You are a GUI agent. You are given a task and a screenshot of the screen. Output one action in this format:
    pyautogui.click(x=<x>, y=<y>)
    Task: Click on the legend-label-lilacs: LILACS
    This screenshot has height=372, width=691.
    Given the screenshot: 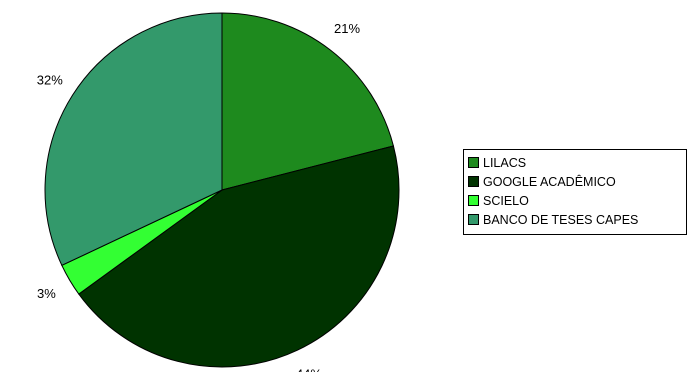 What is the action you would take?
    pyautogui.click(x=505, y=162)
    